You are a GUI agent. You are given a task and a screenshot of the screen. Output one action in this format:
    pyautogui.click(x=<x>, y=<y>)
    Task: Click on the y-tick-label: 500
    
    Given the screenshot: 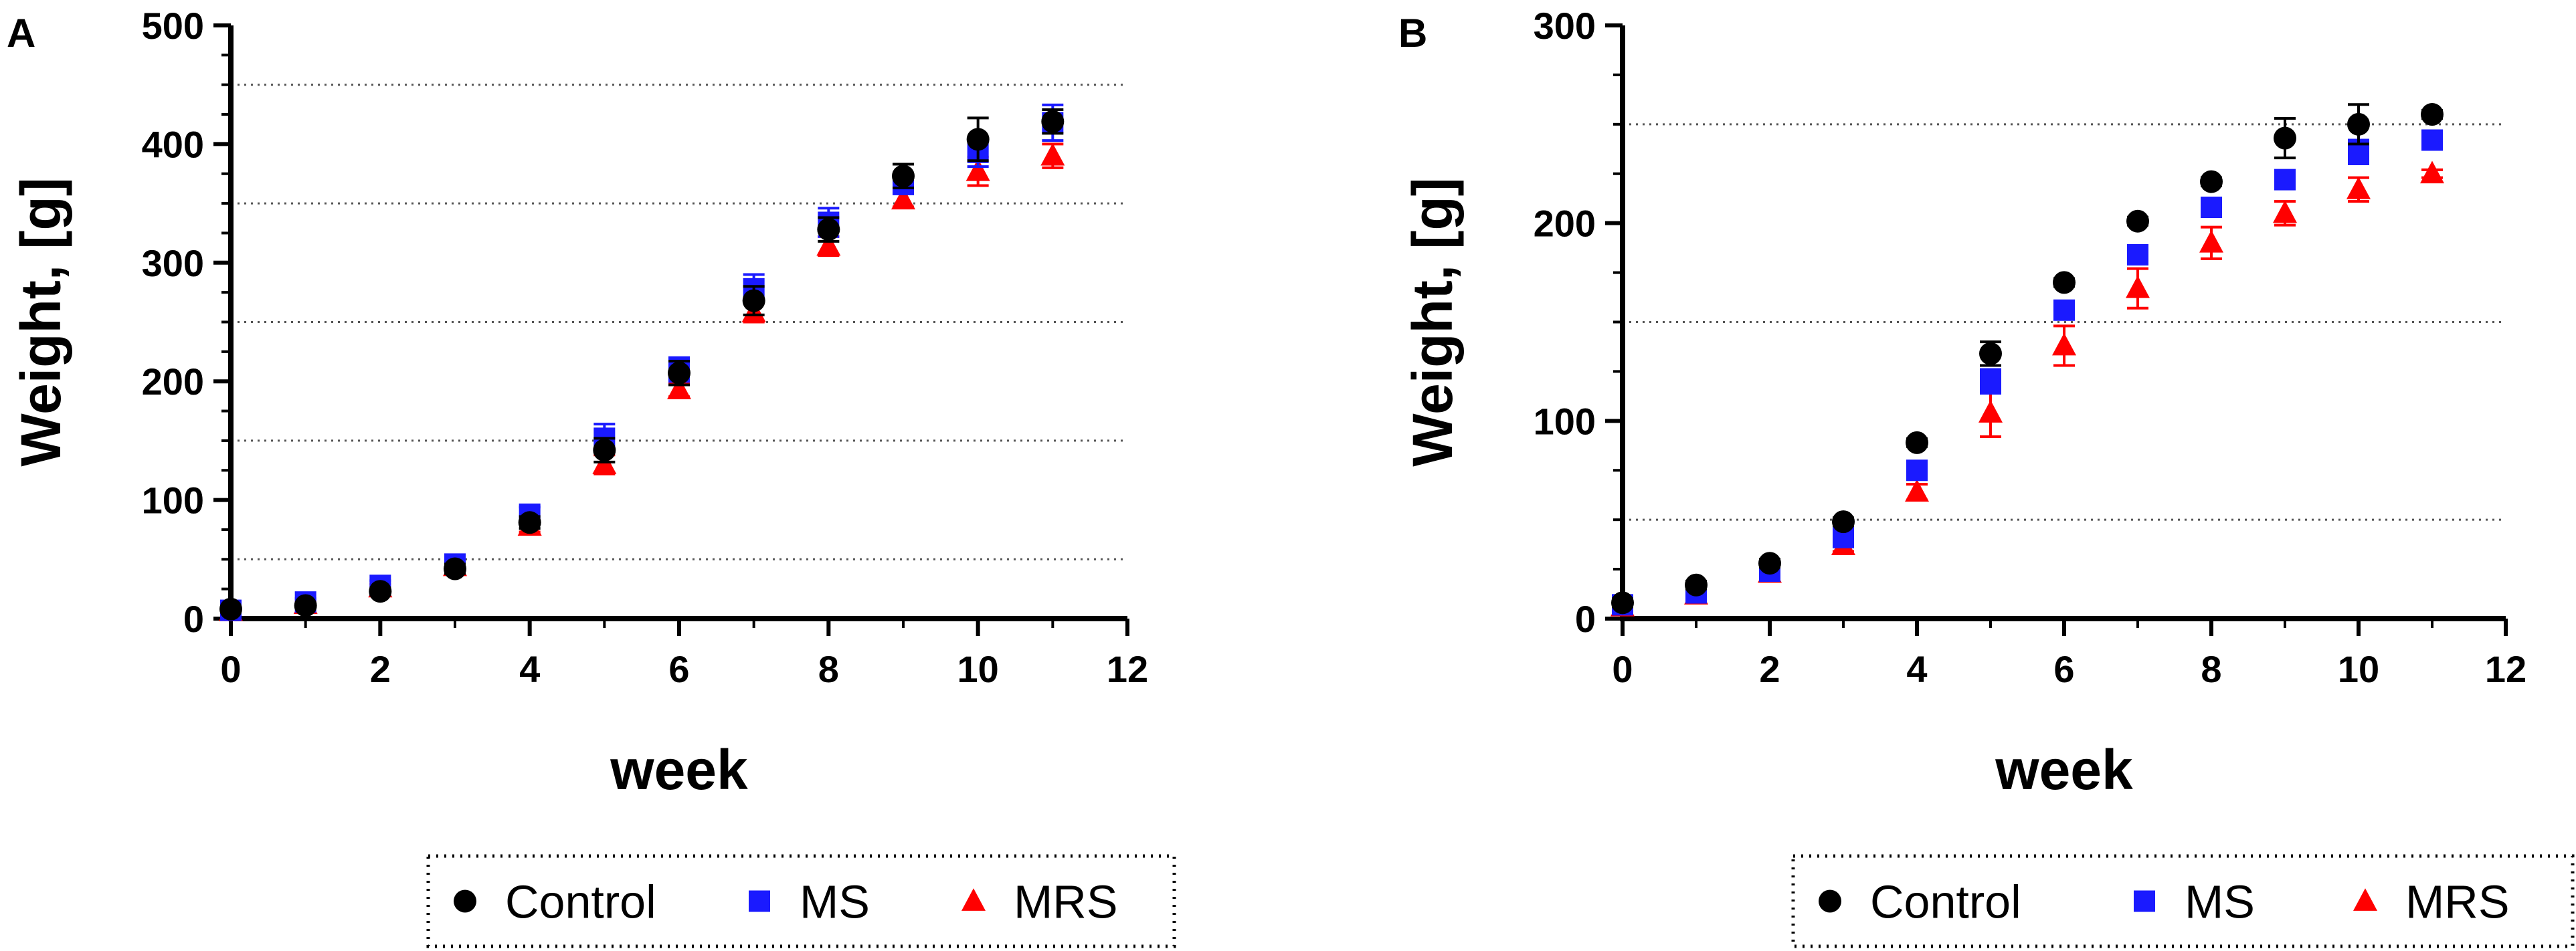 What is the action you would take?
    pyautogui.click(x=173, y=26)
    